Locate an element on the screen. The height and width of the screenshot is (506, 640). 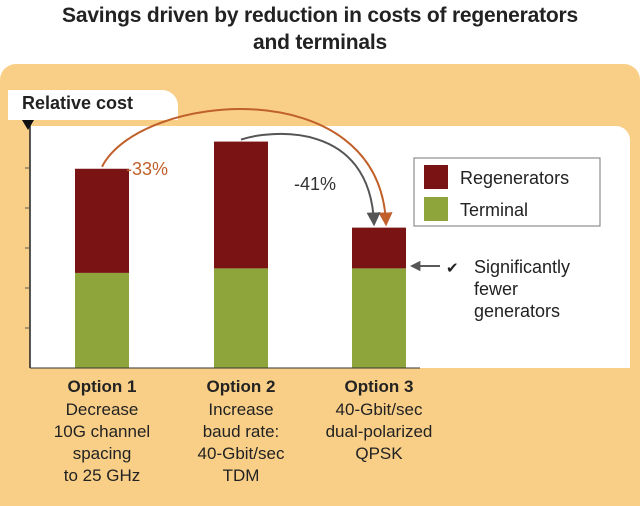
legend-swatch-terminal is located at coordinates (436, 209).